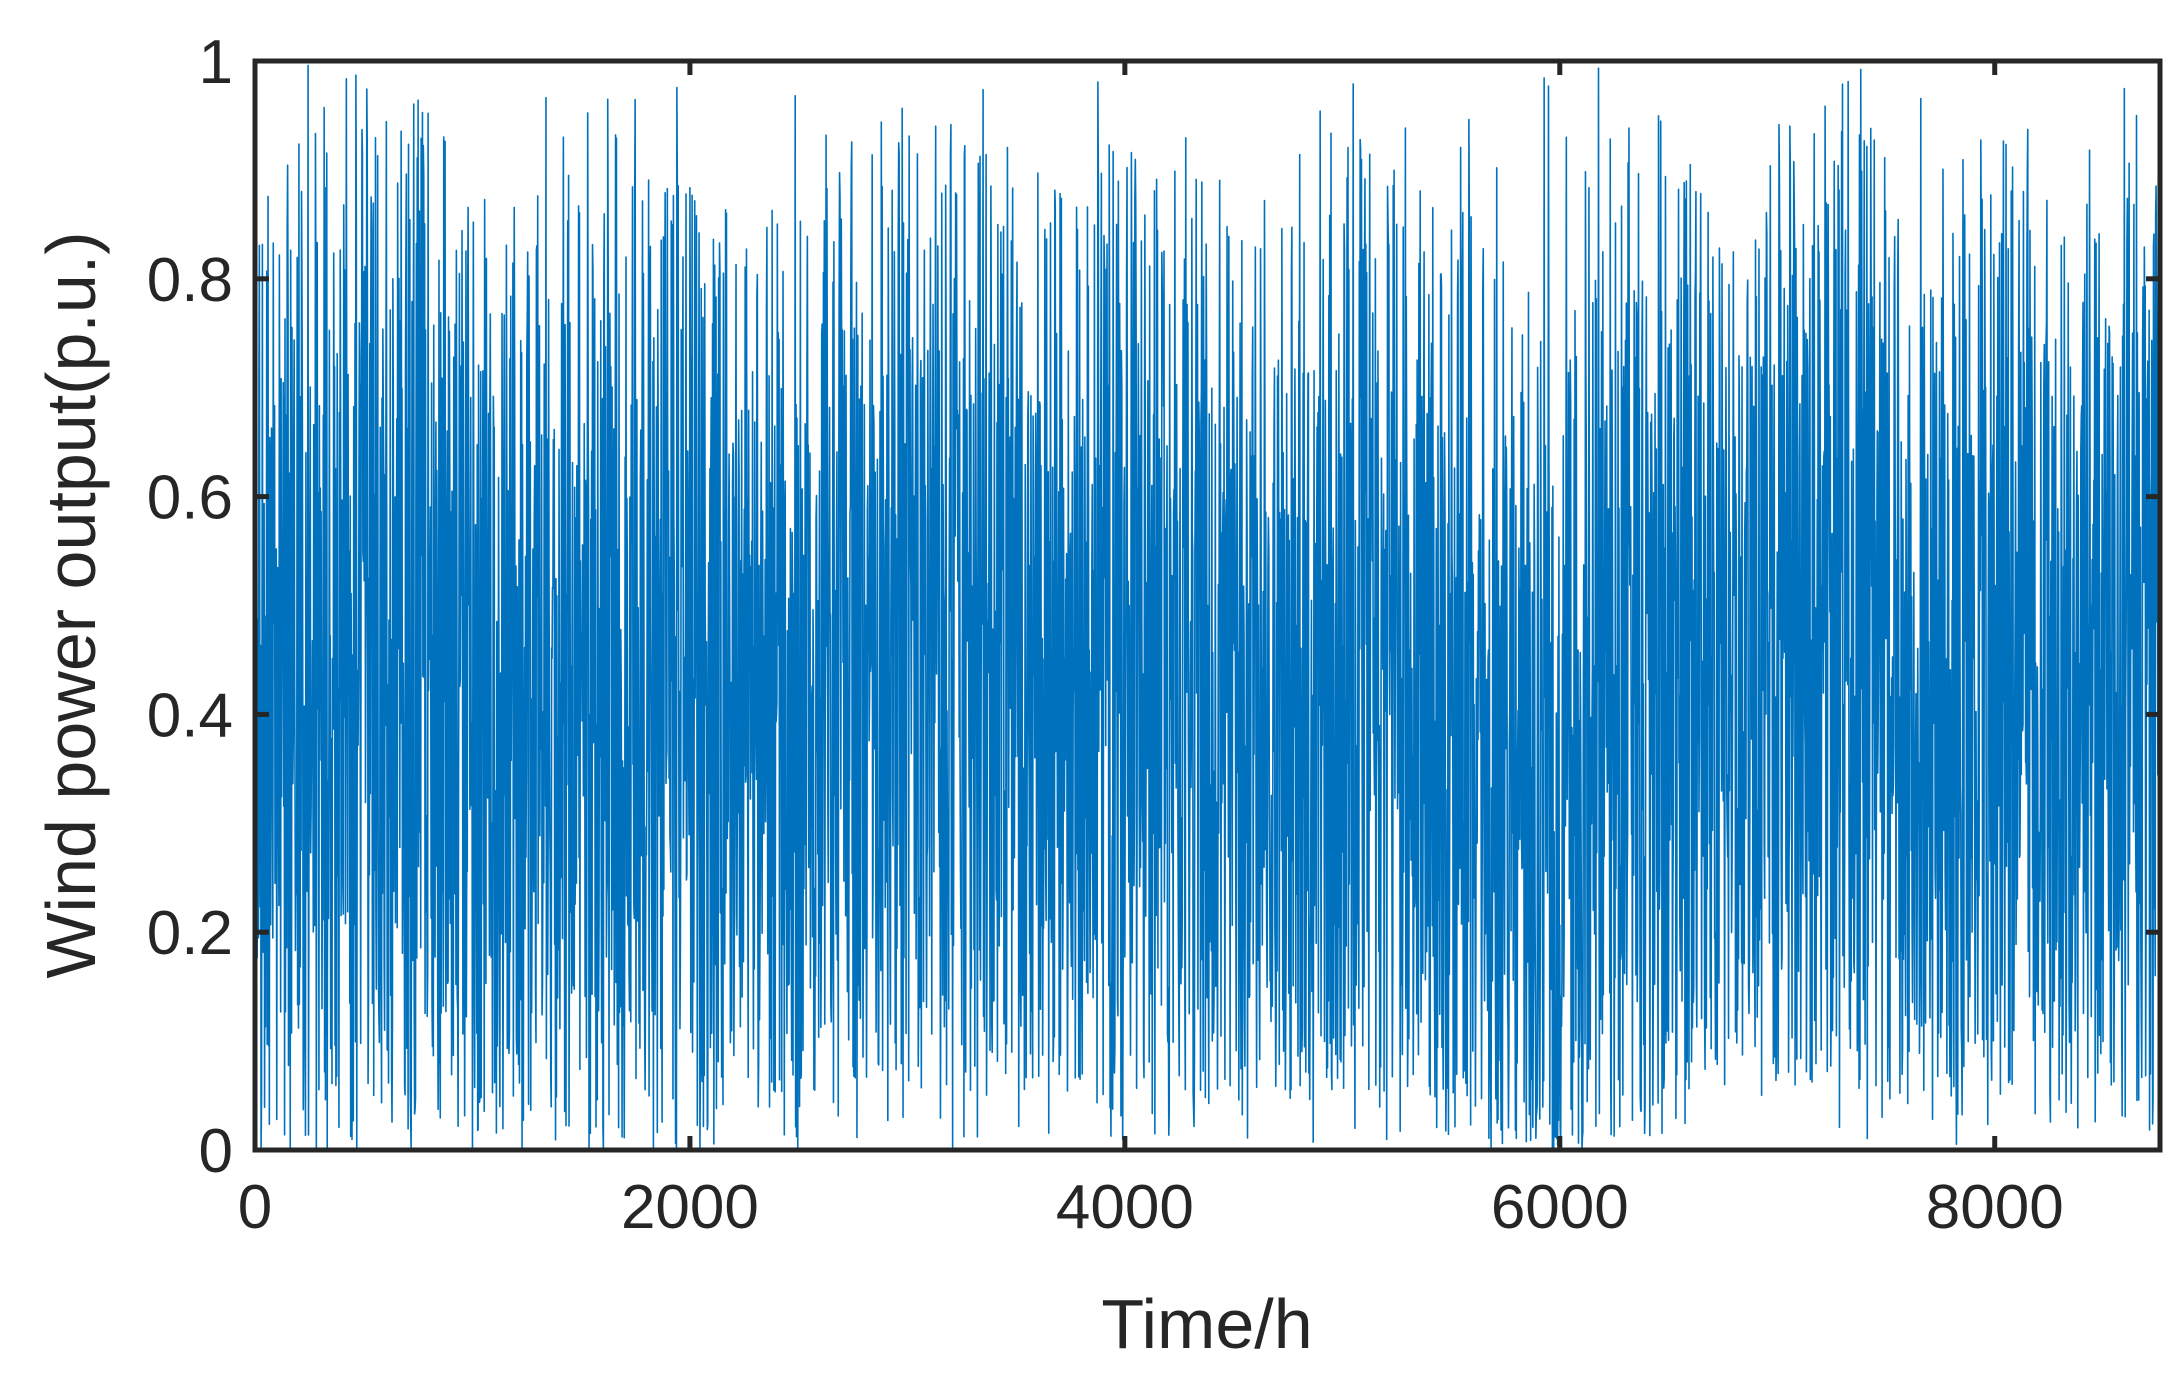 The image size is (2182, 1384). What do you see at coordinates (190, 498) in the screenshot?
I see `y-tick-label: 0.6` at bounding box center [190, 498].